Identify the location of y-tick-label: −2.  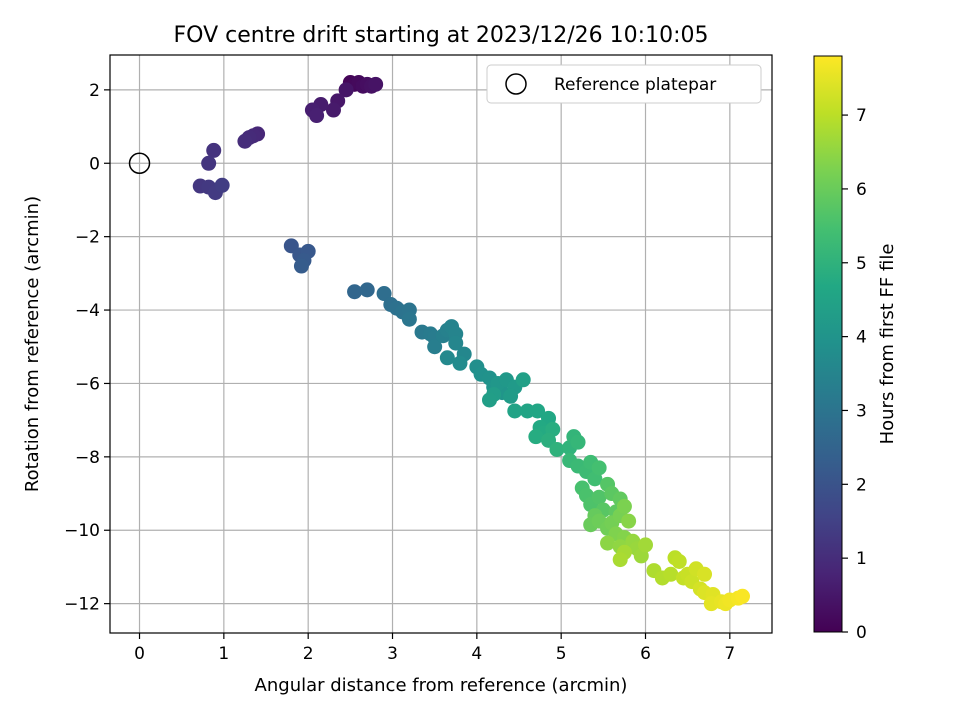
(87, 238).